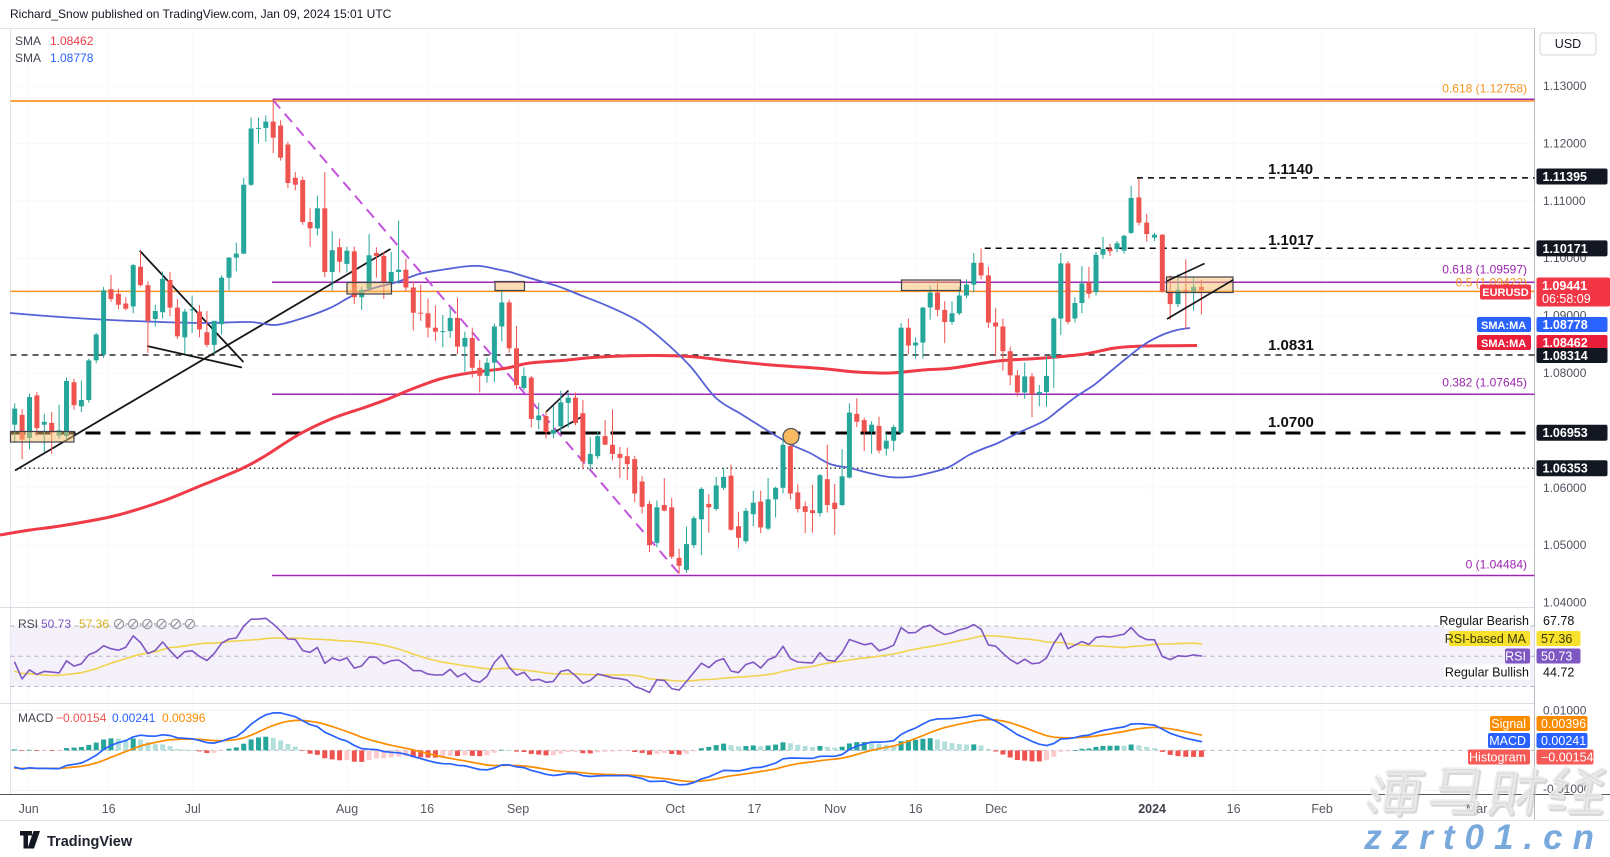 The image size is (1610, 857). I want to click on svg-text: 17, so click(755, 809).